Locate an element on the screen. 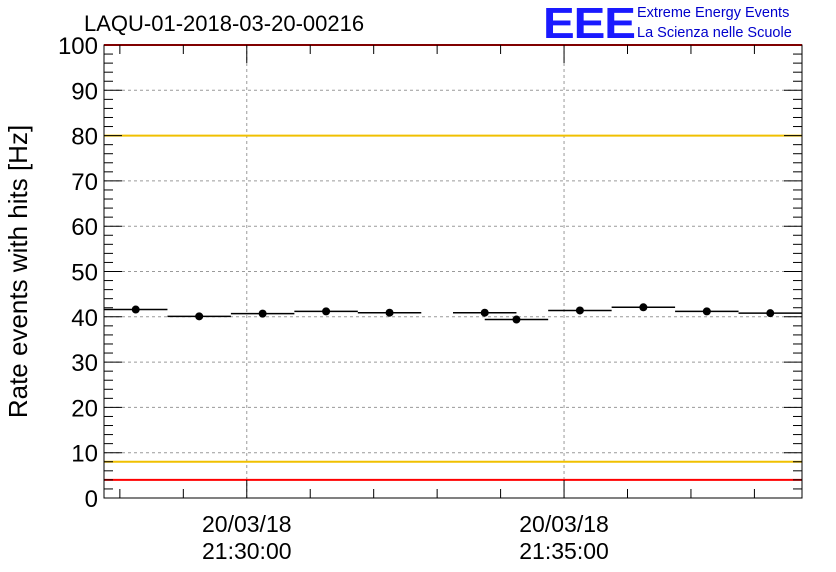  y-tick-label: 0 is located at coordinates (91, 499).